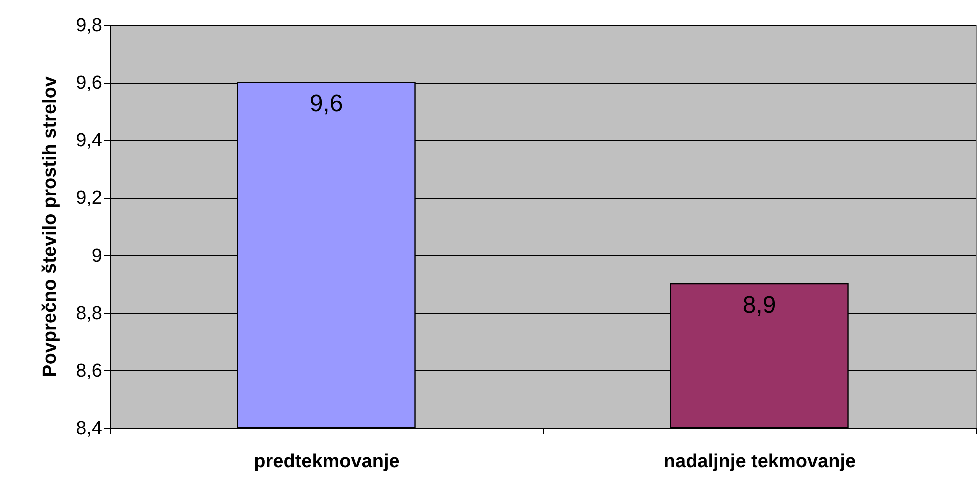 The width and height of the screenshot is (977, 477). What do you see at coordinates (97, 256) in the screenshot?
I see `y-tick-label: 9` at bounding box center [97, 256].